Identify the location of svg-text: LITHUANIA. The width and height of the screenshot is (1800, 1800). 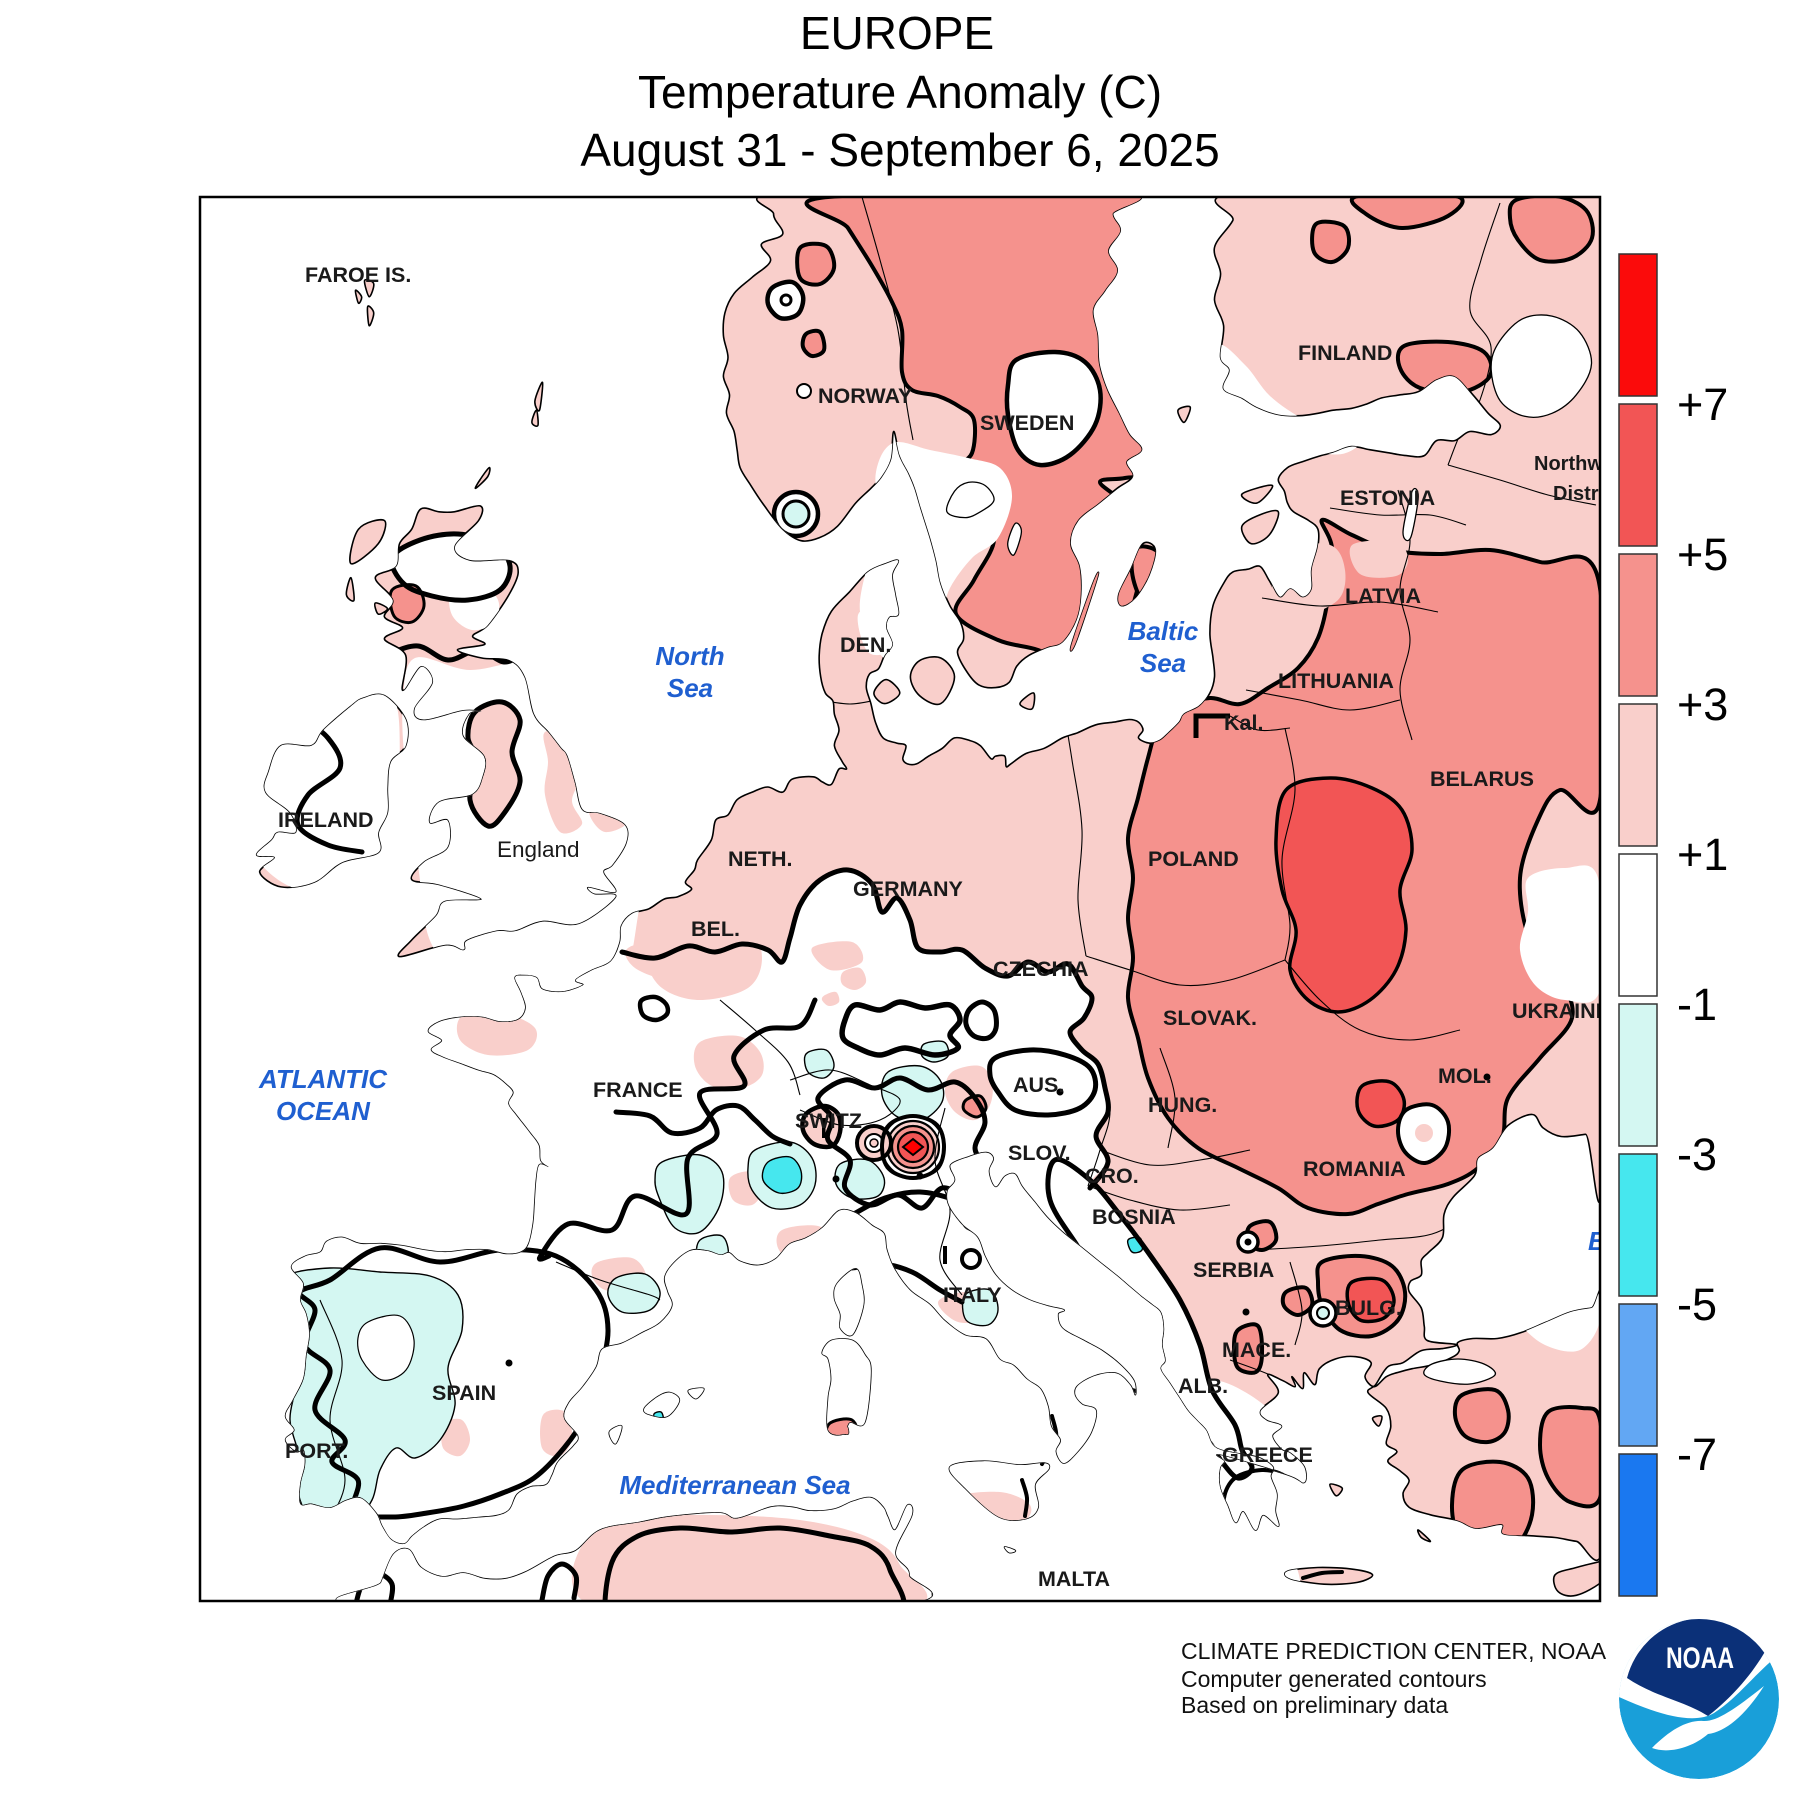
(1336, 681).